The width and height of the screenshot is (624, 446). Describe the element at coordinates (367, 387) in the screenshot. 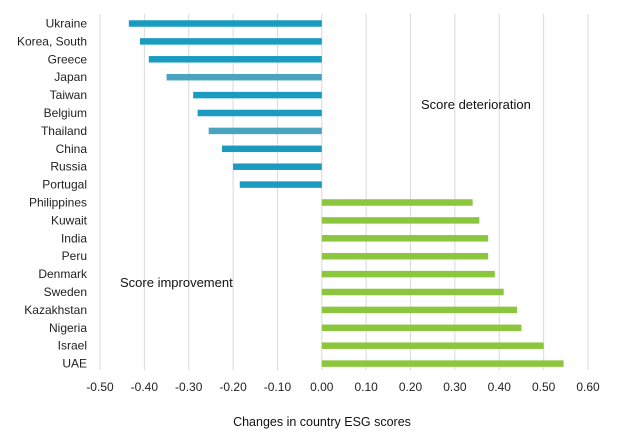

I see `x-tick-label: 0.10` at that location.